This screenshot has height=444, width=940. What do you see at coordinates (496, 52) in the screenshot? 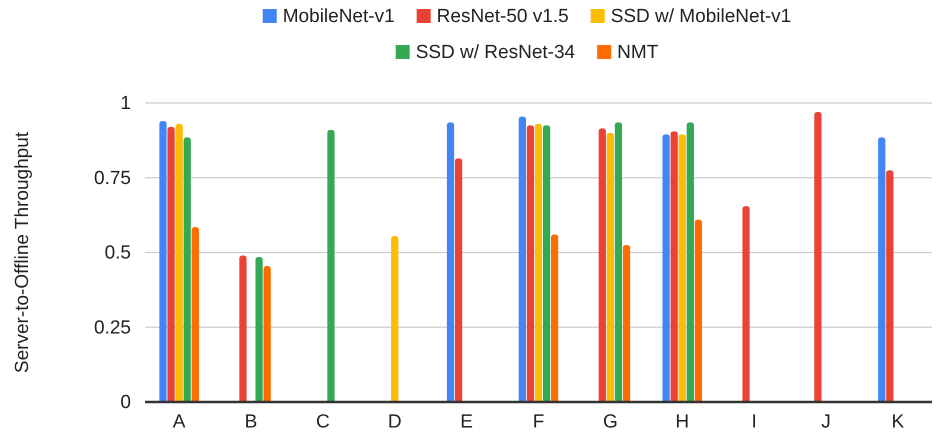
I see `legend-label: SSD w/ ResNet-34` at bounding box center [496, 52].